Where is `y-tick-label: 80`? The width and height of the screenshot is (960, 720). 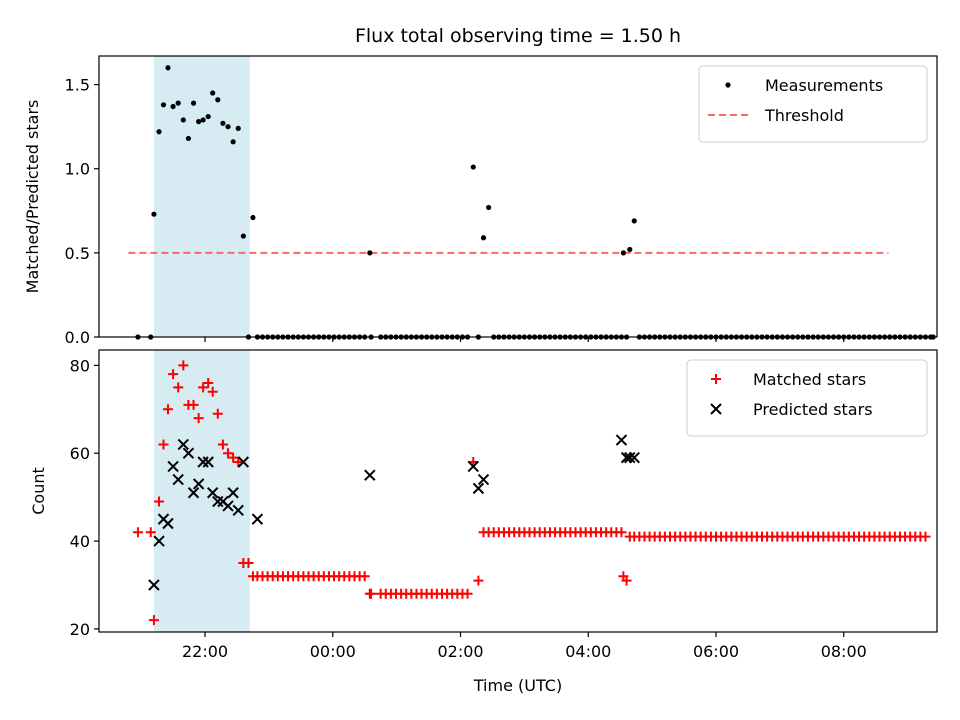
y-tick-label: 80 is located at coordinates (80, 365).